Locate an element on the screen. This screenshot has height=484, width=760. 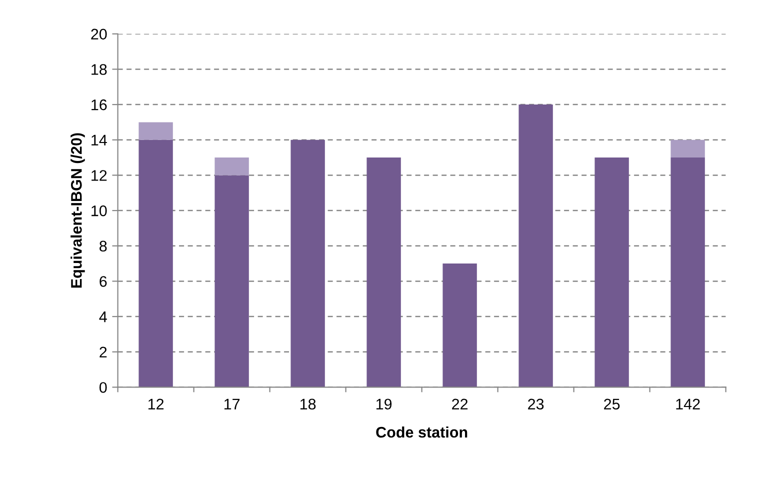
x-tick-label: 23 is located at coordinates (536, 404).